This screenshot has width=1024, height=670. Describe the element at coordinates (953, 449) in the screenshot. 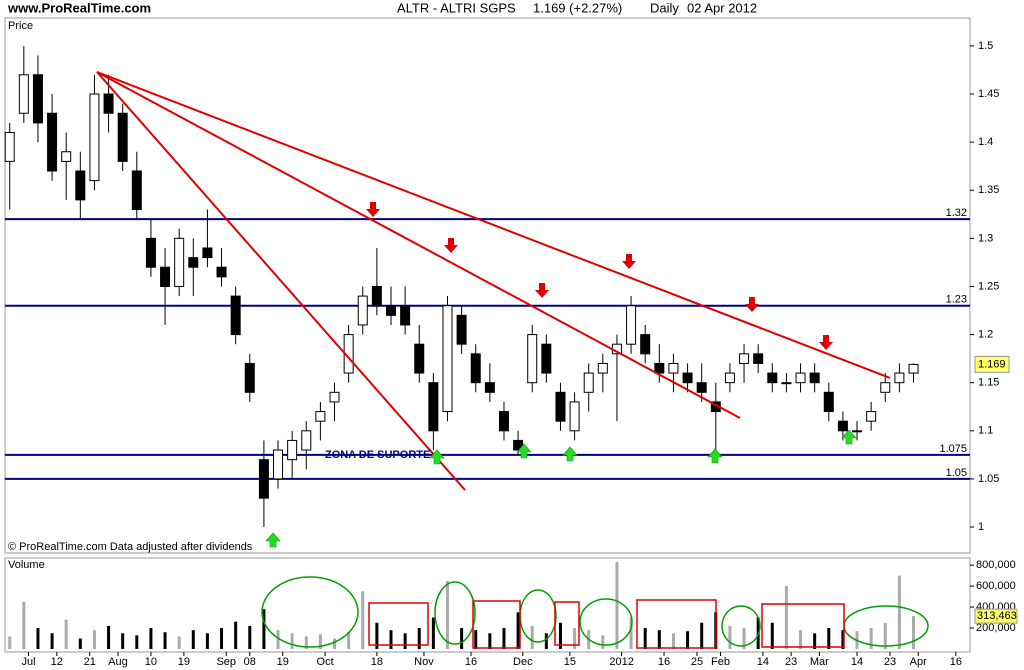

I see `level-label: 1.075` at that location.